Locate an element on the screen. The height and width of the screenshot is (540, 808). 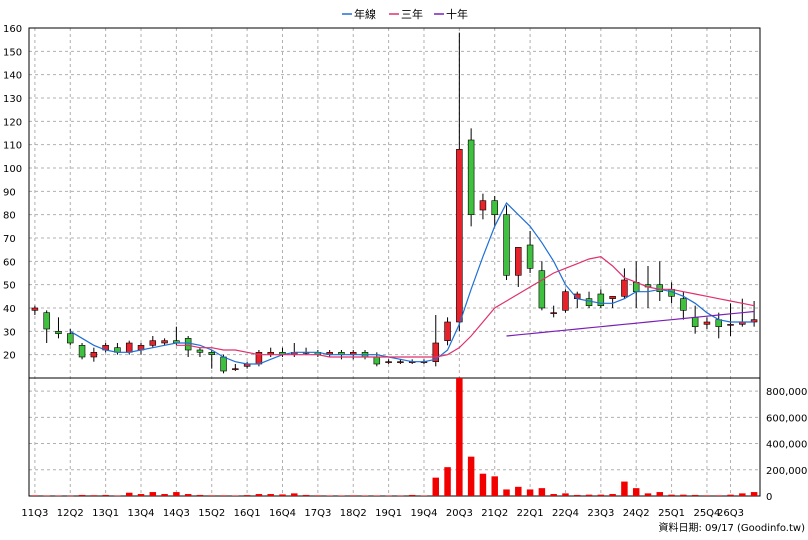
x-tick-label: 24Q2 is located at coordinates (636, 513).